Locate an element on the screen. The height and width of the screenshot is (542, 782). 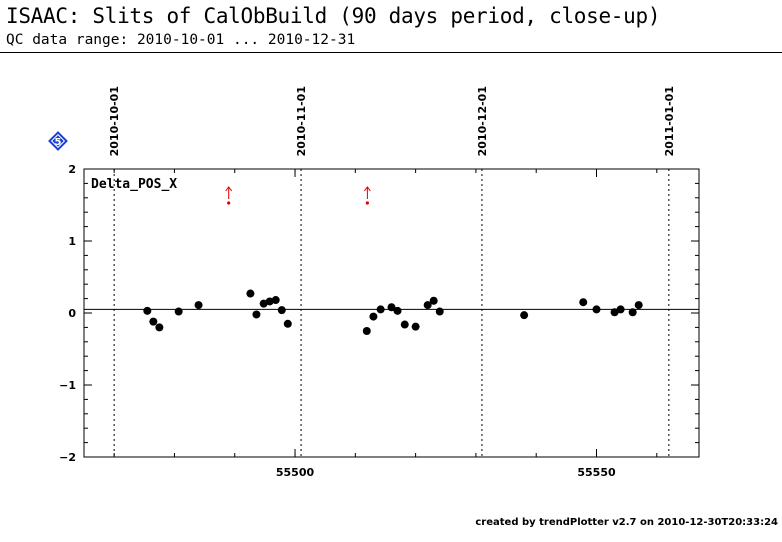
diamond-badge-icon: 5 is located at coordinates (58, 141).